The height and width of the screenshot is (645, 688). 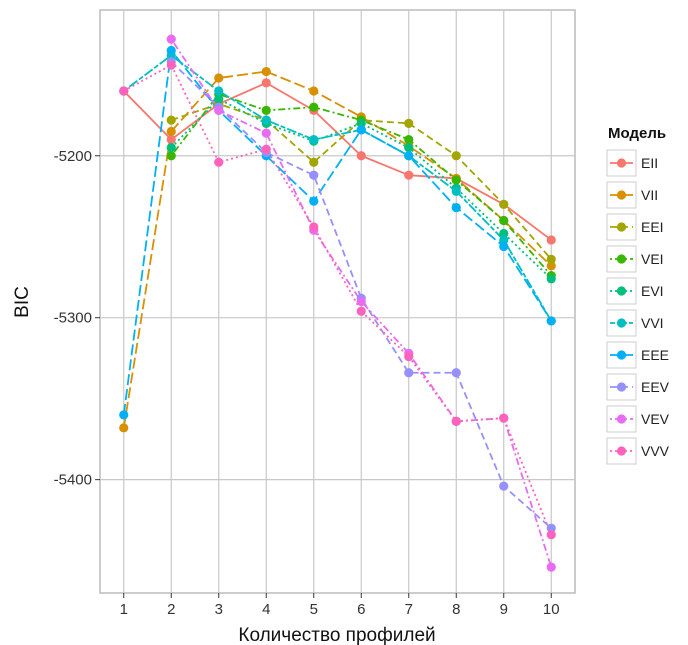 What do you see at coordinates (652, 227) in the screenshot?
I see `legend-label-eei: EEI` at bounding box center [652, 227].